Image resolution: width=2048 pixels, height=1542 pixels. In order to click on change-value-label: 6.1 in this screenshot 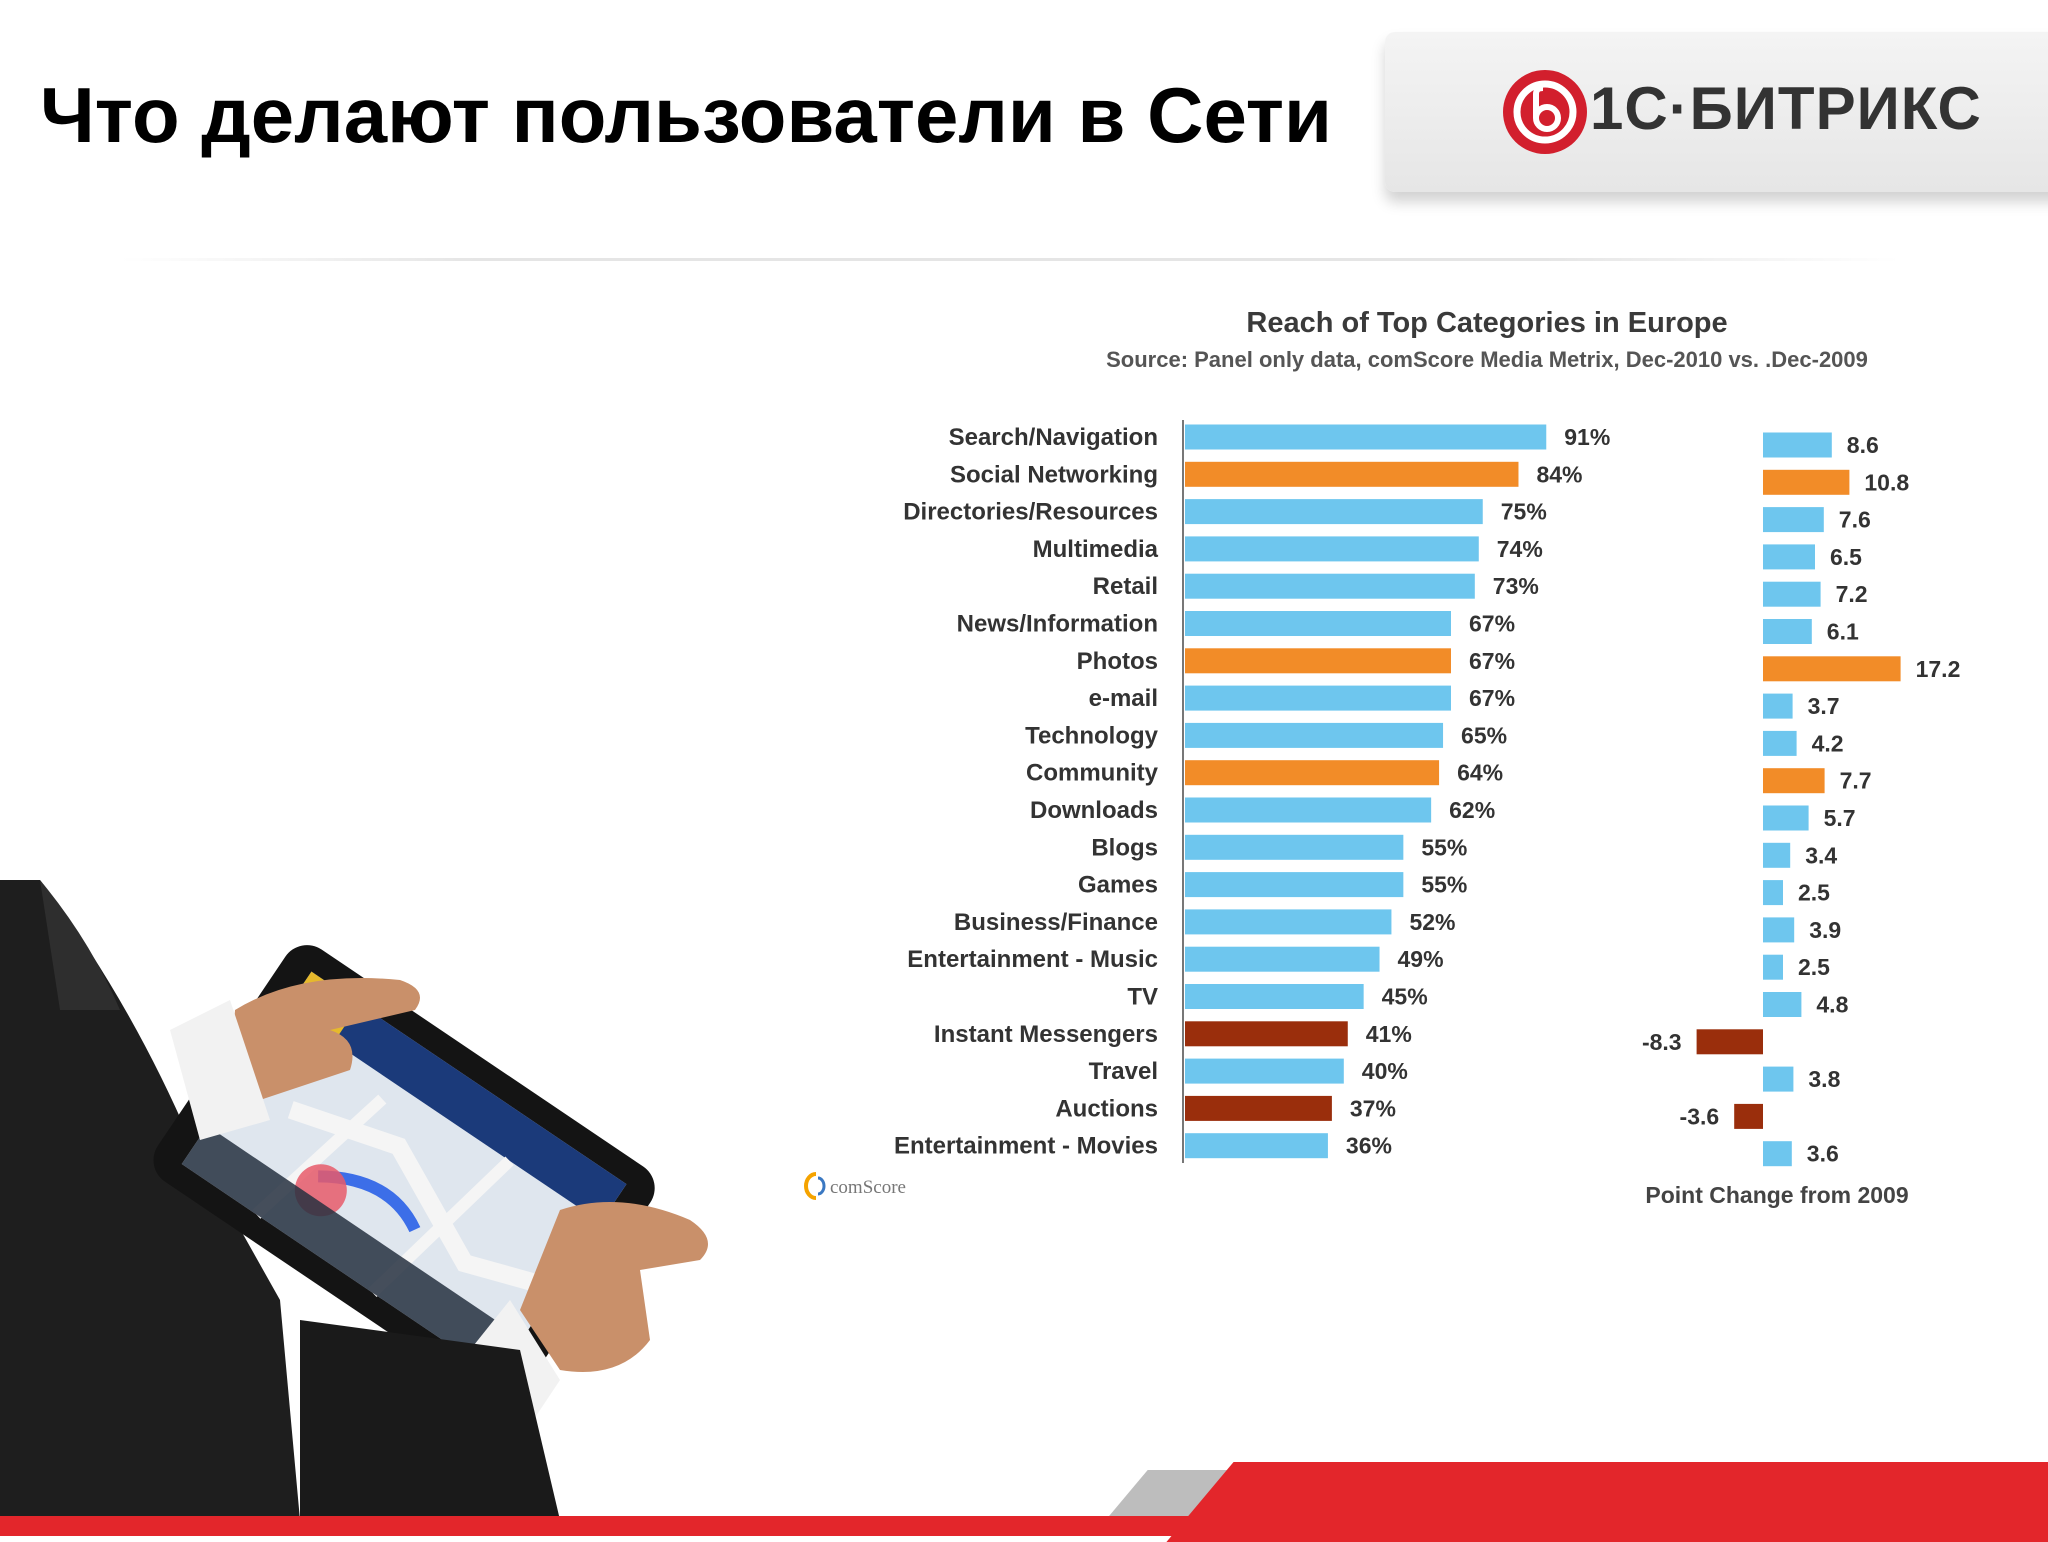, I will do `click(1843, 632)`.